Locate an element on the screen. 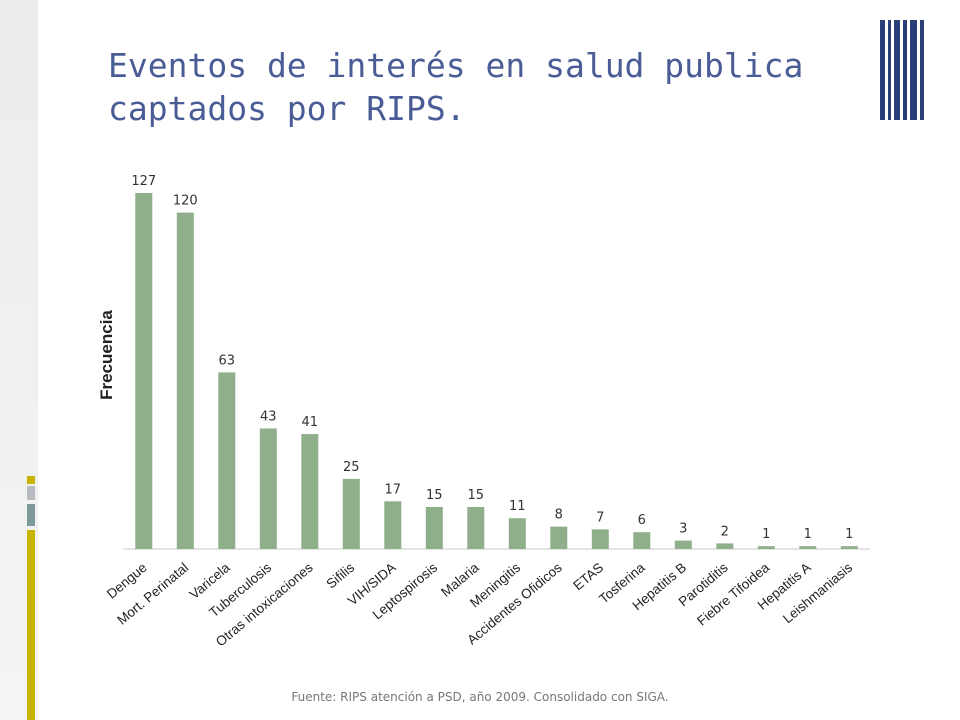  left-accent-stripes is located at coordinates (31, 598).